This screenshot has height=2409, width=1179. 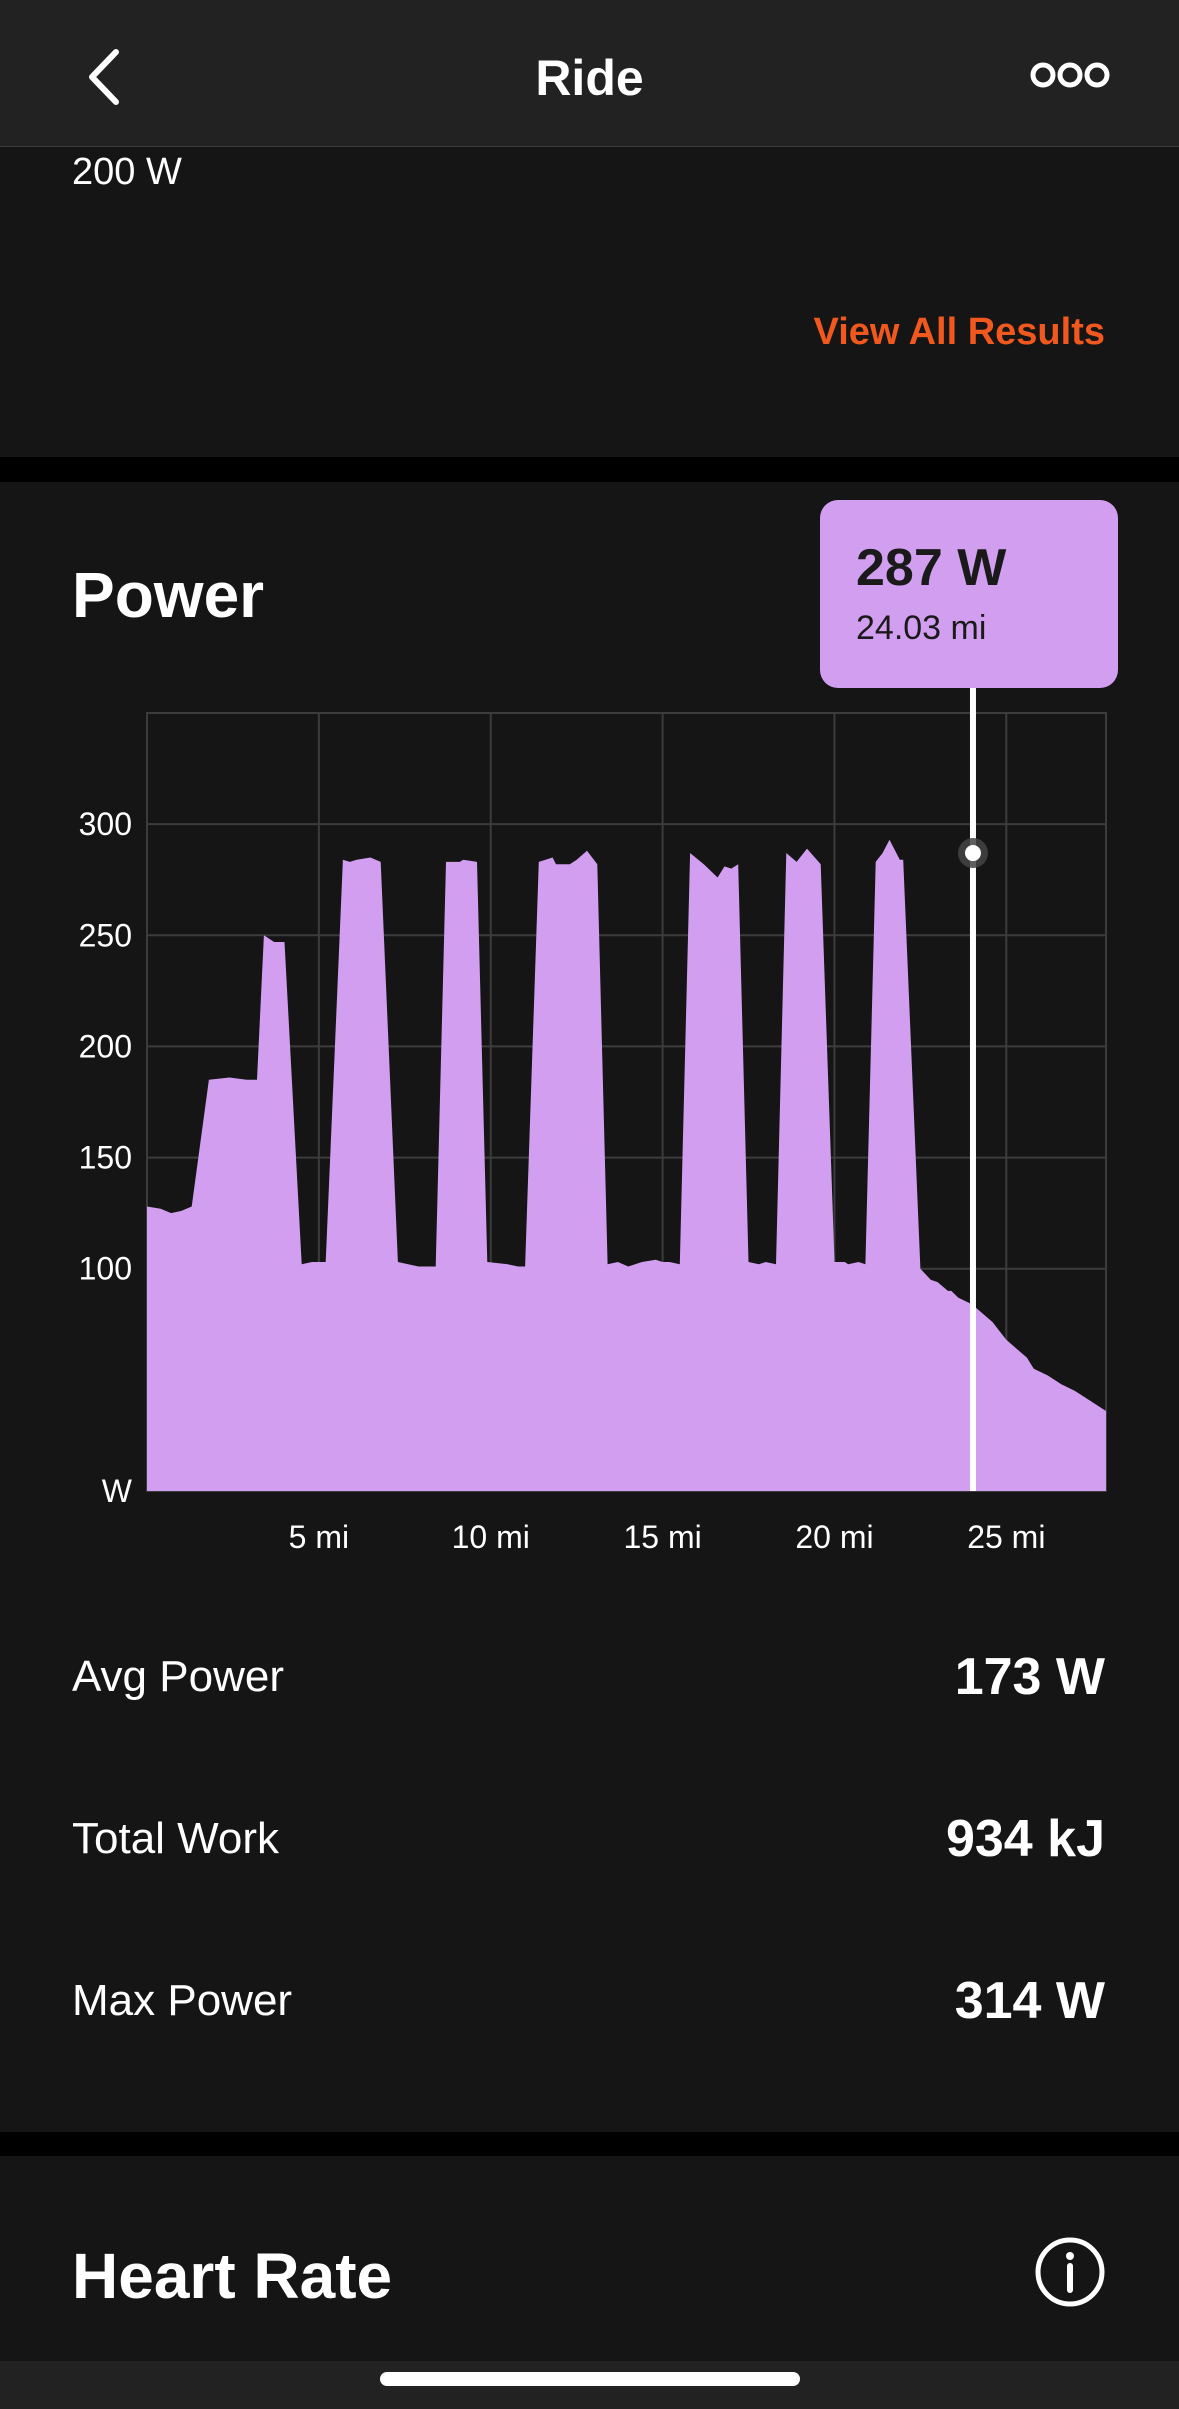 I want to click on view-all-results-link: View All Results, so click(x=959, y=332).